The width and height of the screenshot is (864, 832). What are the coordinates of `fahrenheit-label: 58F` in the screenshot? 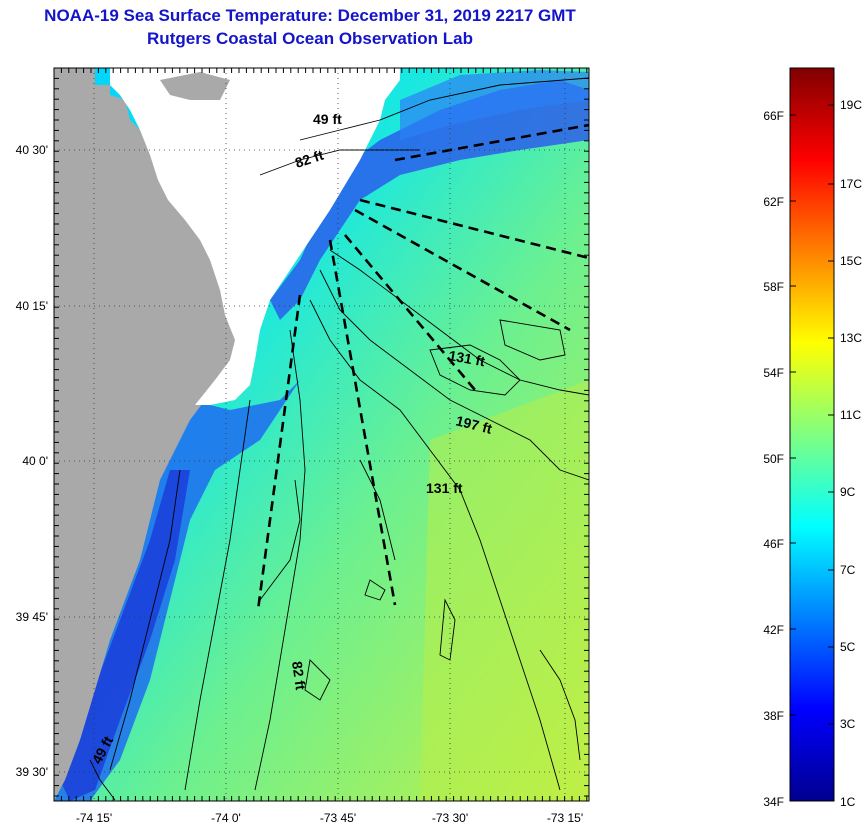 It's located at (773, 287).